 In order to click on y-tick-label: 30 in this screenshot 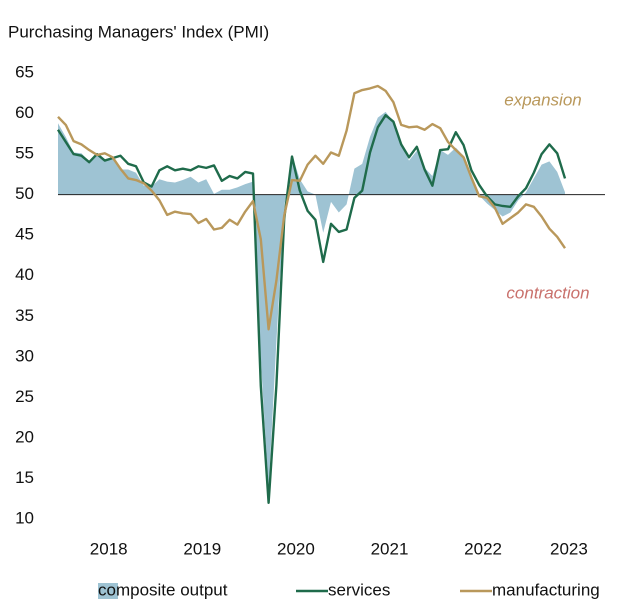, I will do `click(24, 355)`.